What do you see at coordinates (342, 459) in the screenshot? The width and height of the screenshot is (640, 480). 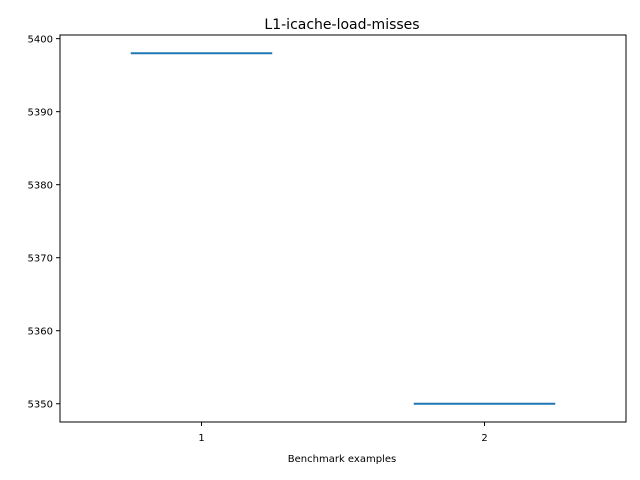 I see `x-axis-label: Benchmark examples` at bounding box center [342, 459].